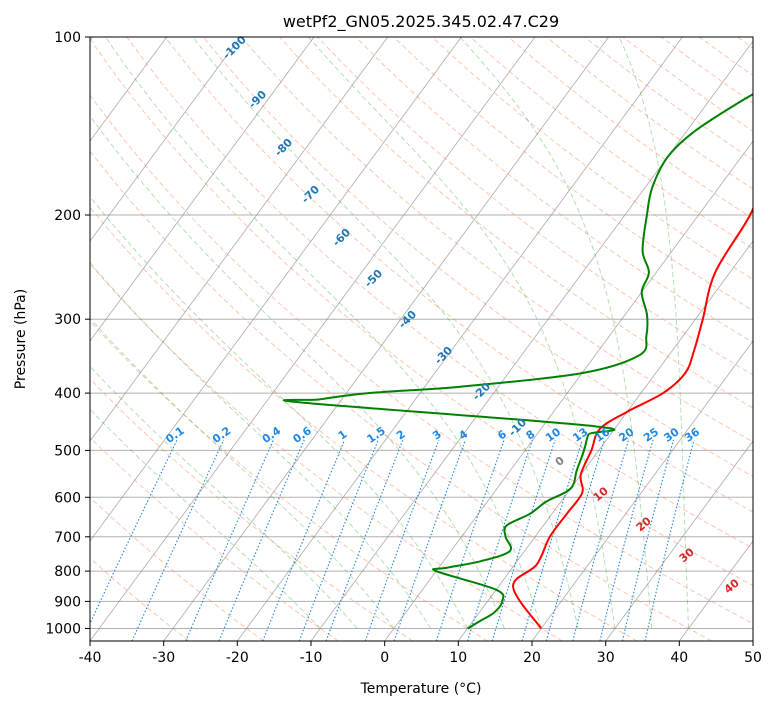 This screenshot has width=775, height=708. I want to click on x-axis-ticks: -40 -30 -20 -10 0 10 20 30 40 50, so click(420, 653).